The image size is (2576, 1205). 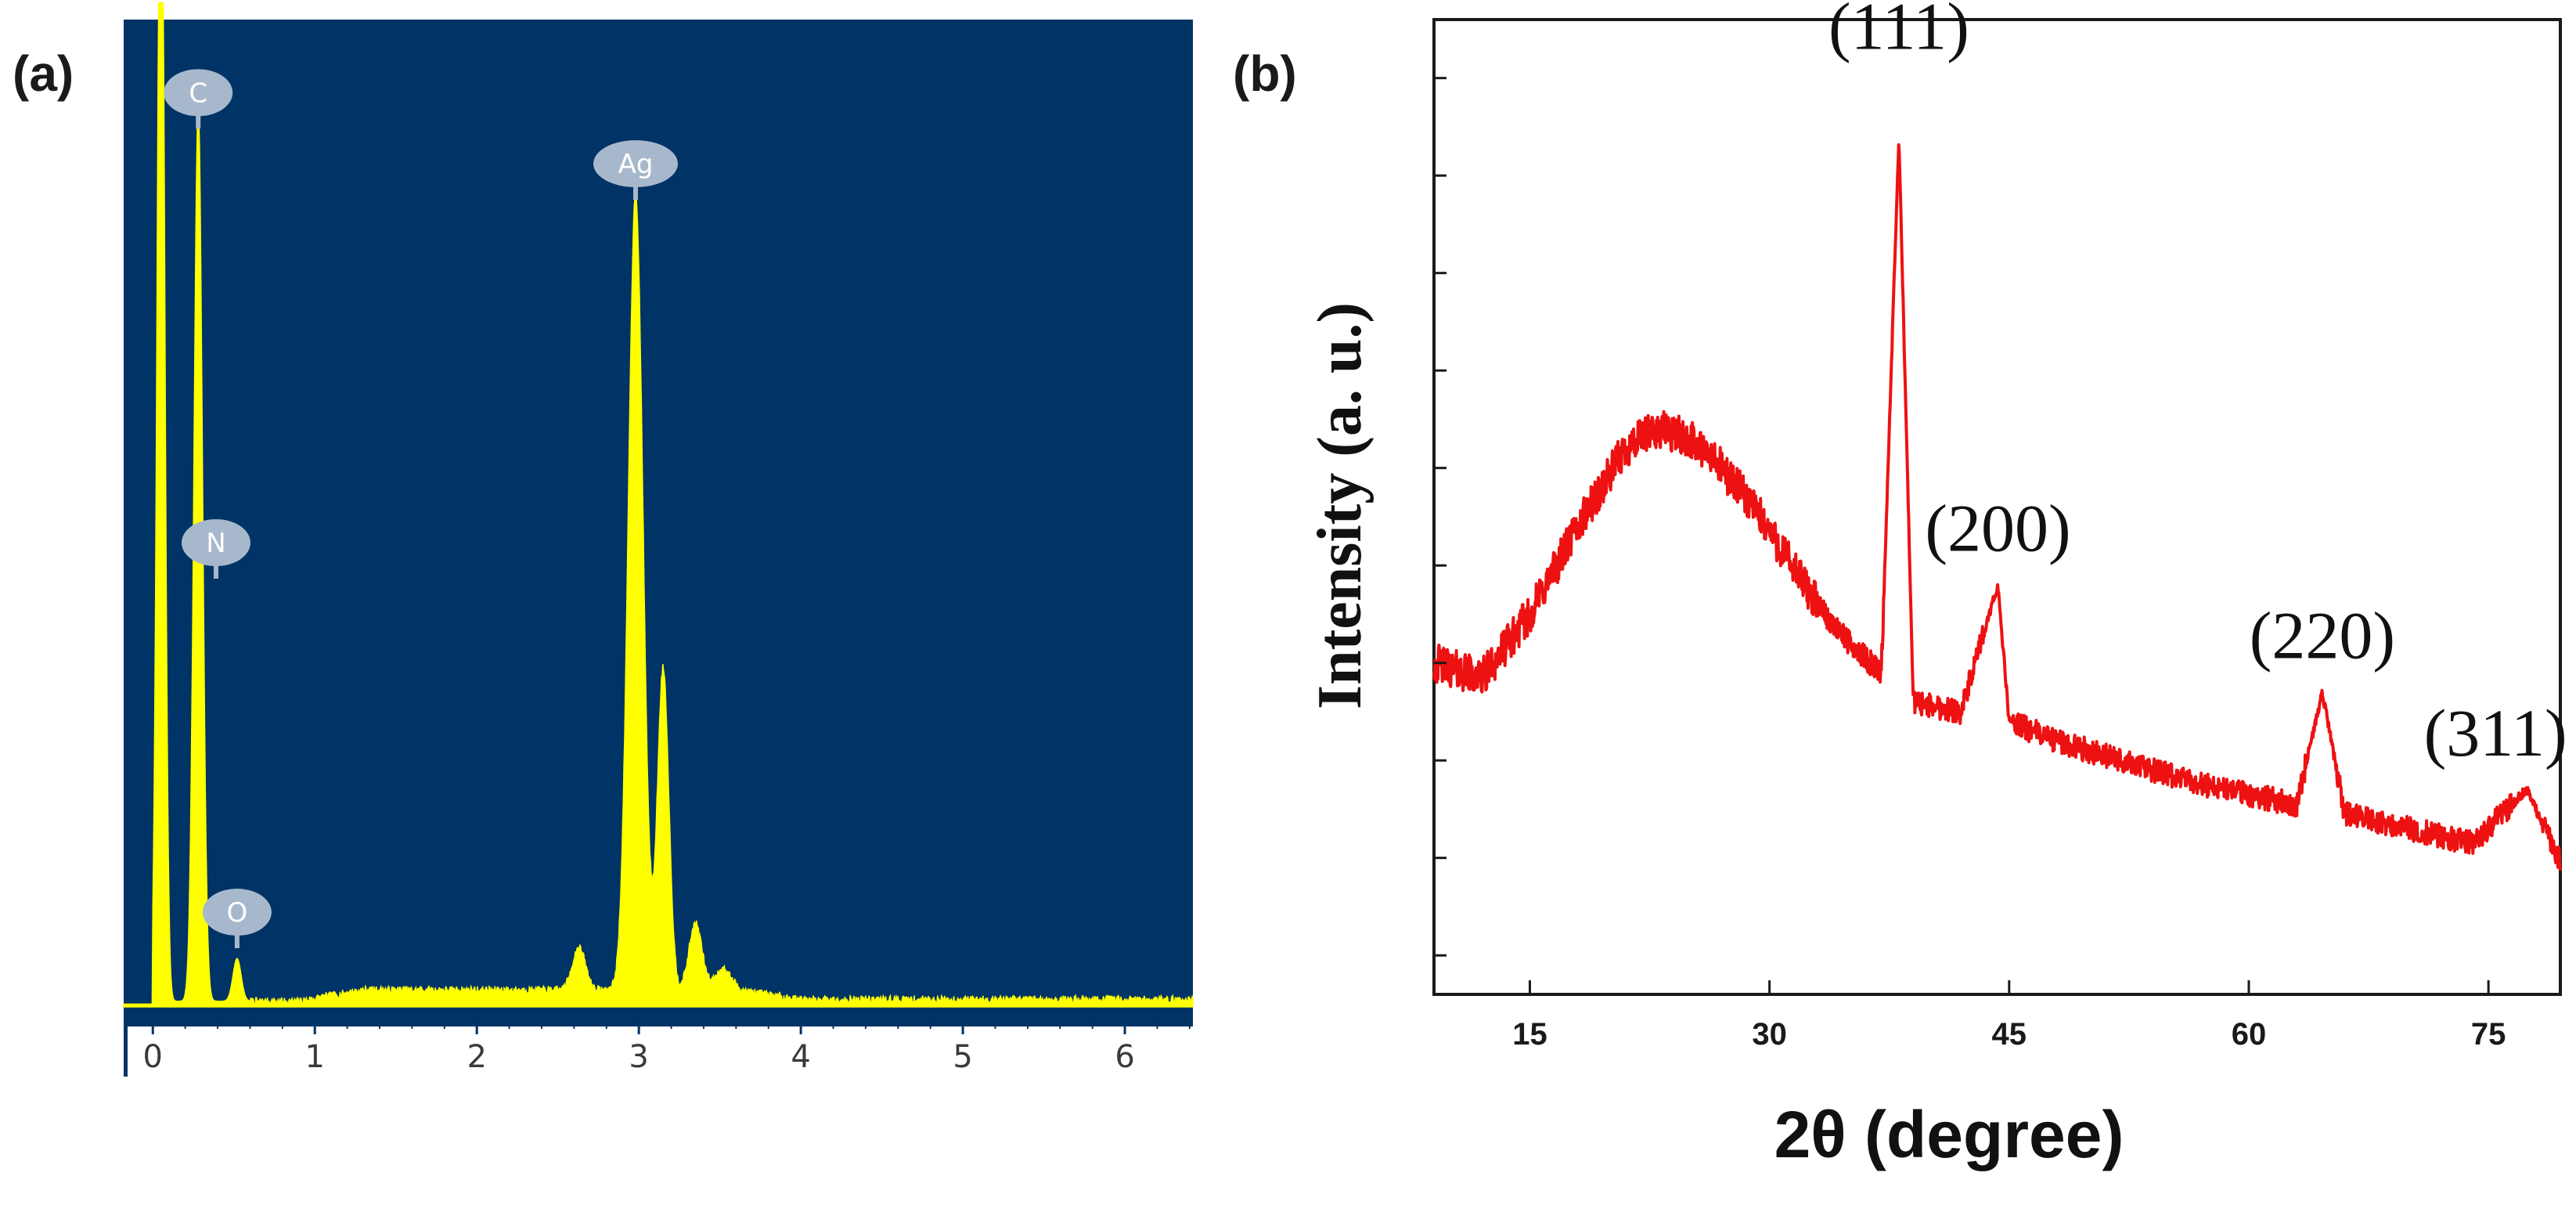 What do you see at coordinates (658, 1024) in the screenshot?
I see `eds-x-axis-line` at bounding box center [658, 1024].